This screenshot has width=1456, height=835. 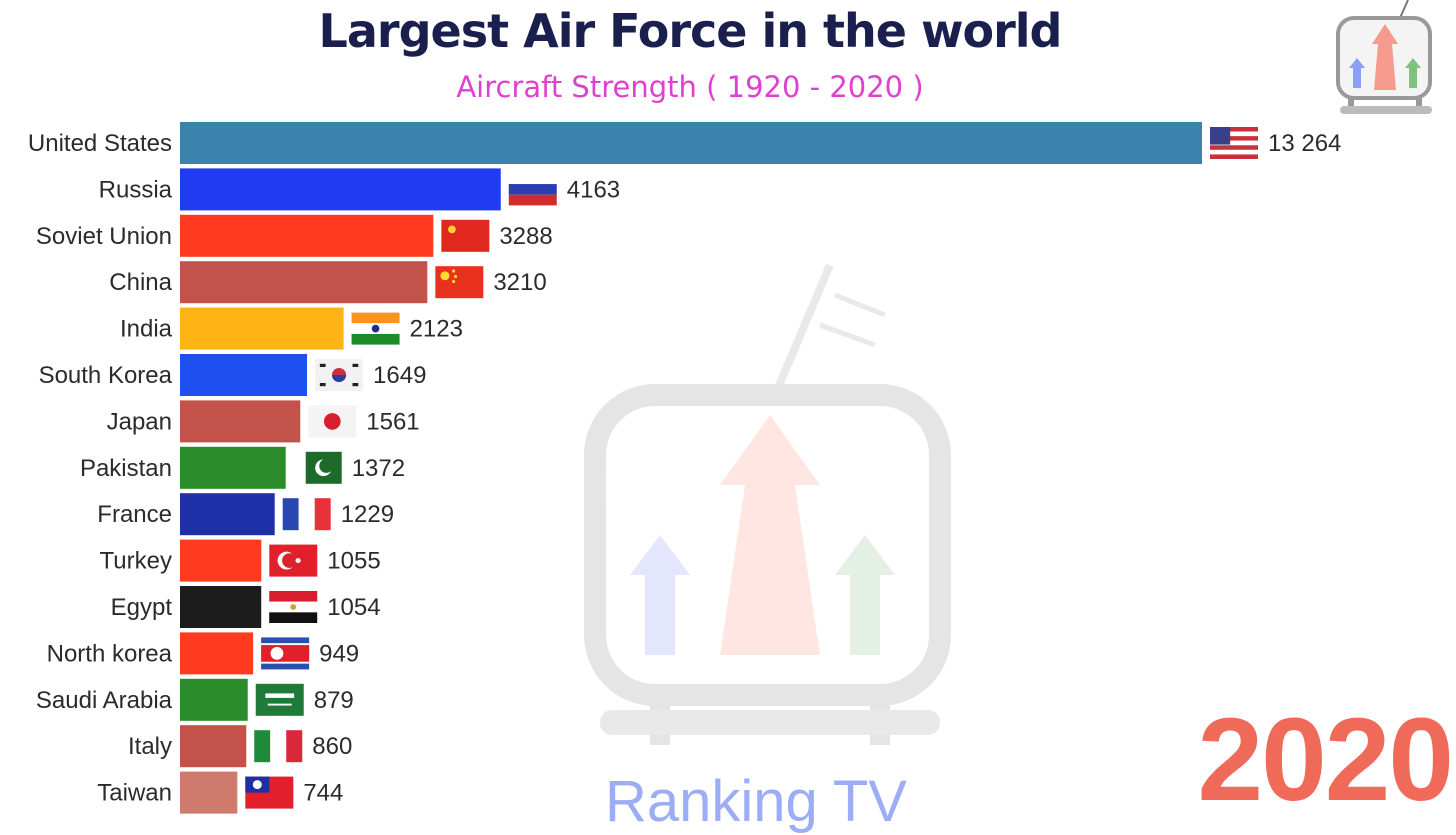 I want to click on category-label: Russia, so click(x=136, y=189).